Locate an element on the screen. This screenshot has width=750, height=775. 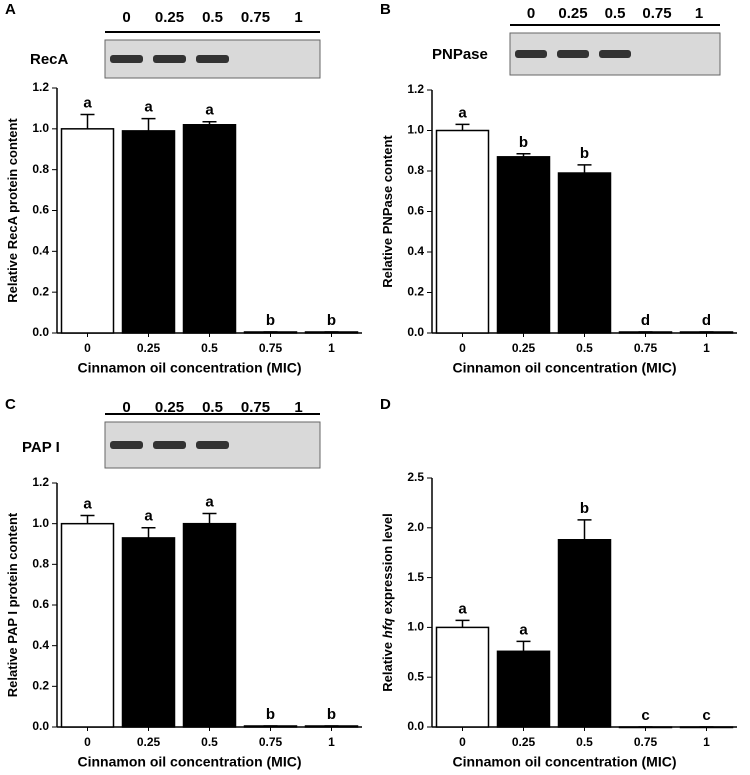
y-tick-label: 2.5 is located at coordinates (415, 477).